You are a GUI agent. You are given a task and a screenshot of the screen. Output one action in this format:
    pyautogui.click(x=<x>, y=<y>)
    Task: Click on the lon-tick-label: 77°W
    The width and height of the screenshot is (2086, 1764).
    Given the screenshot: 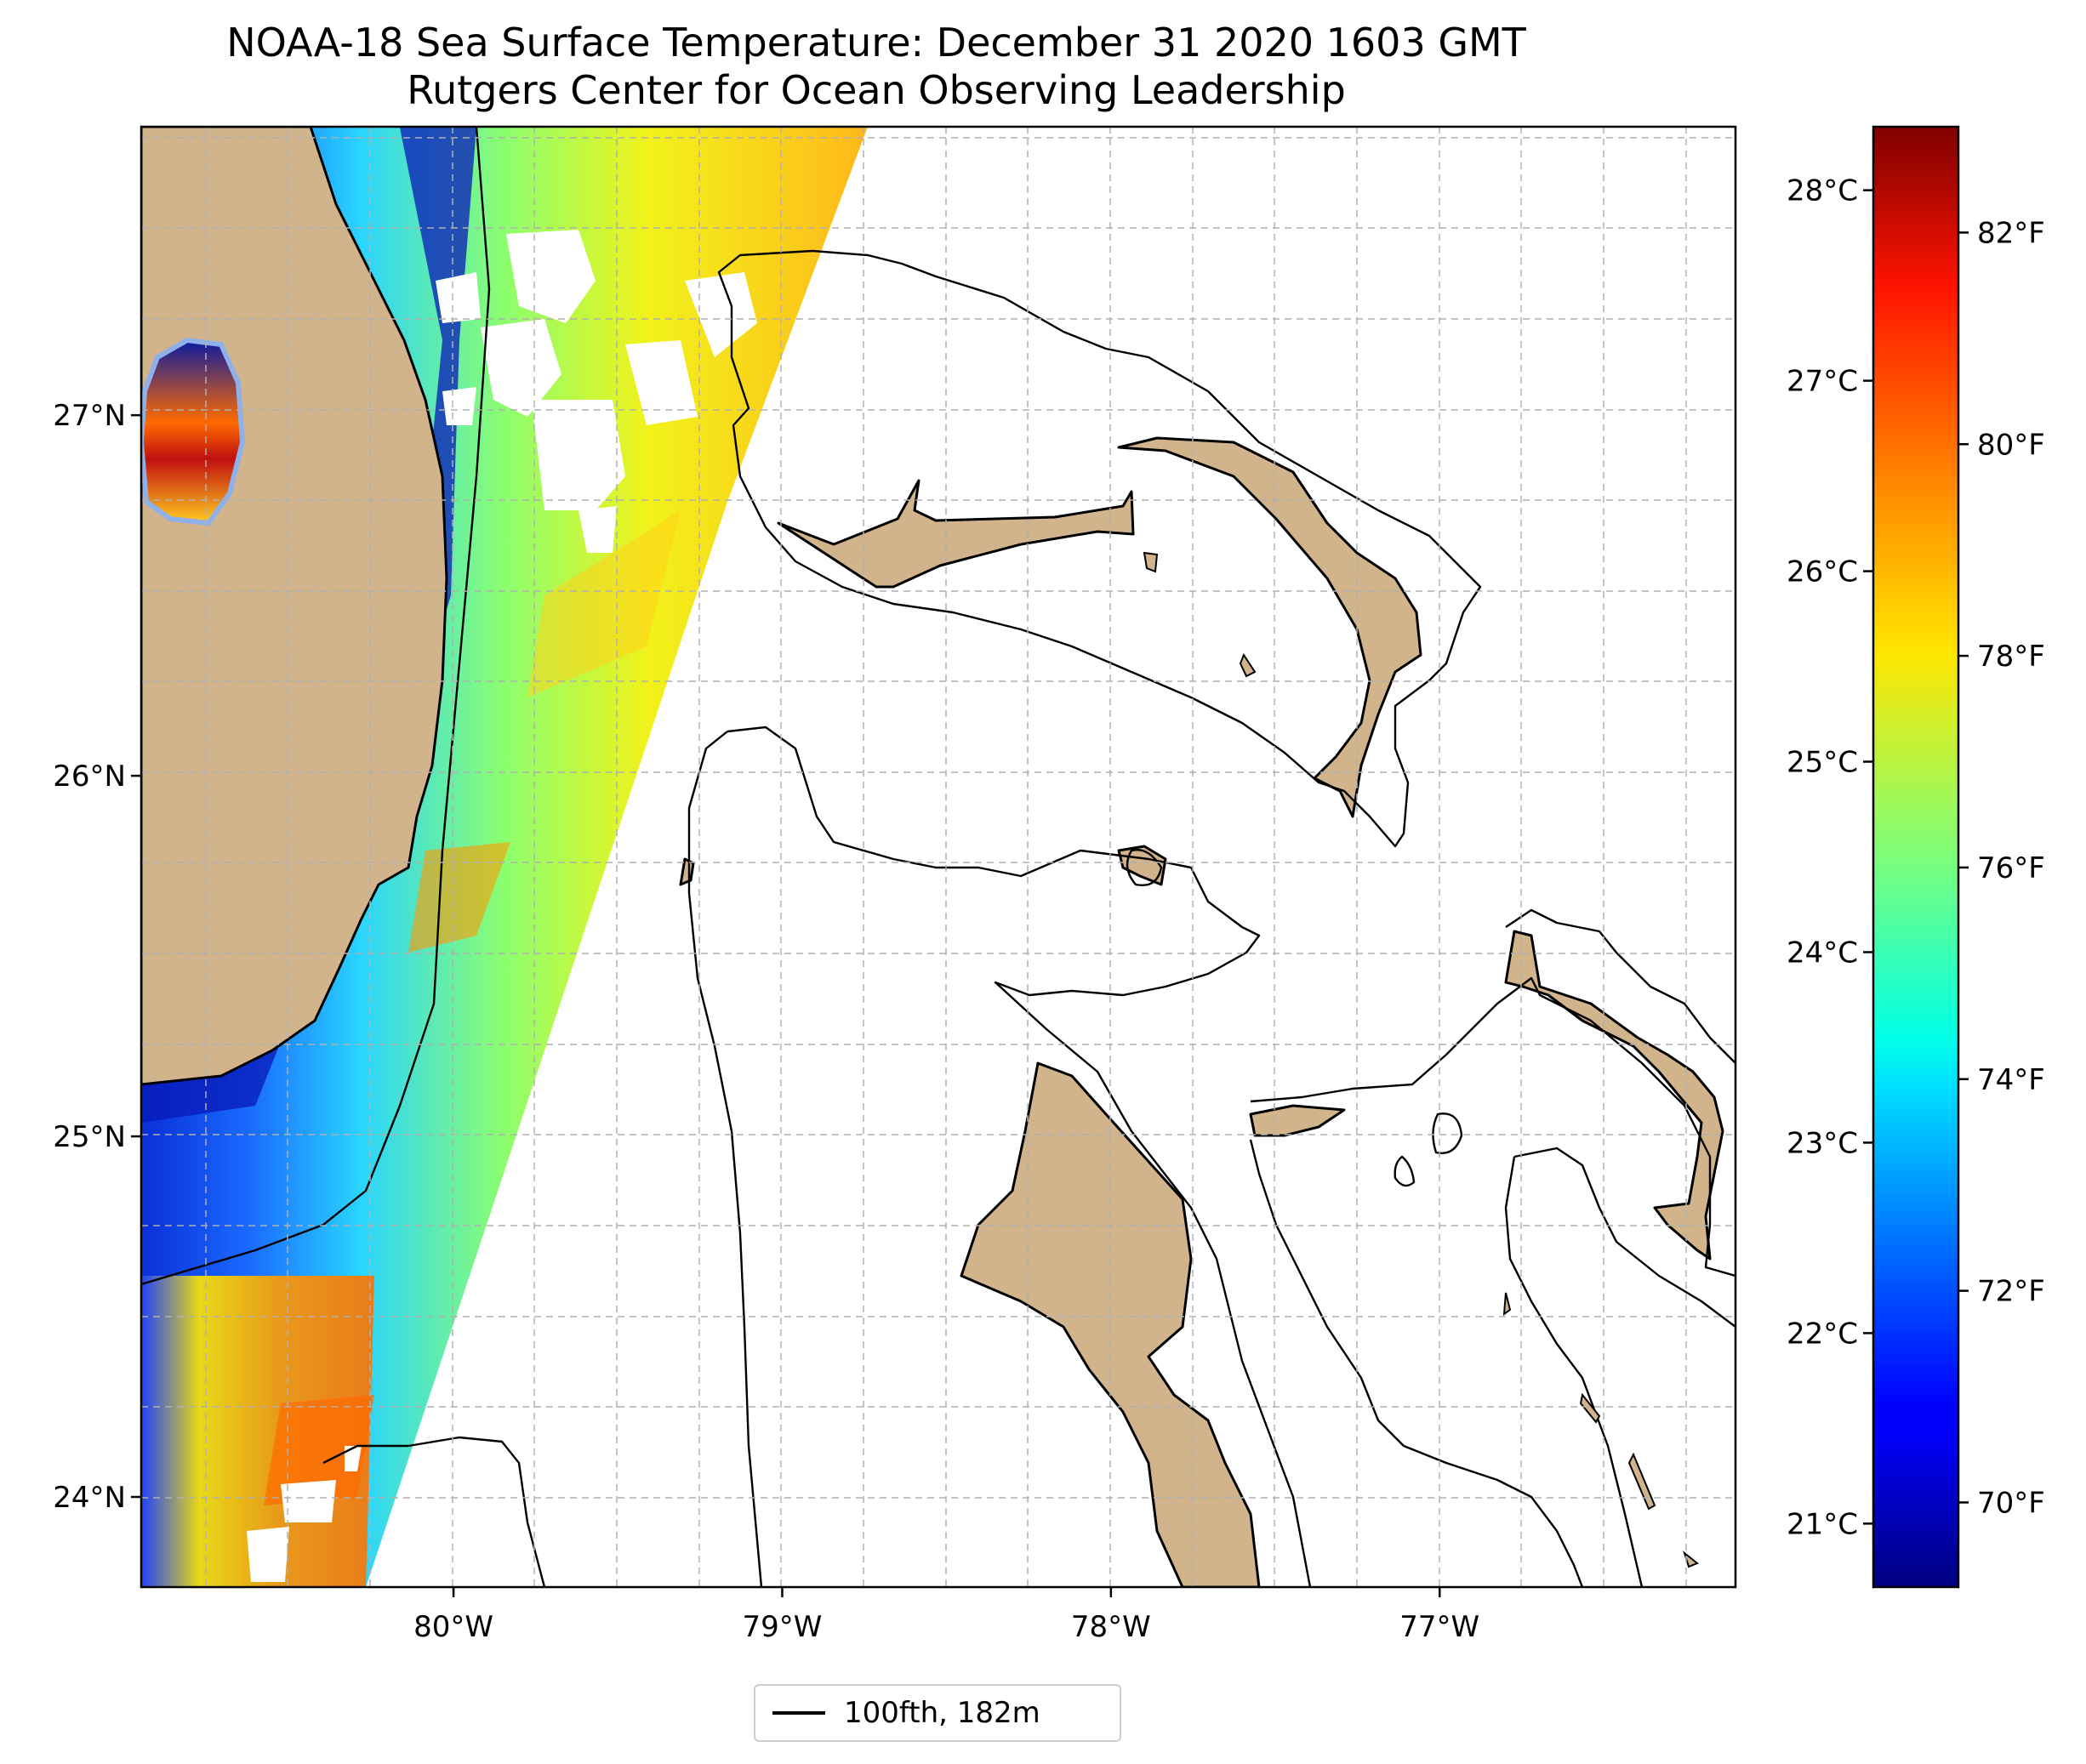 What is the action you would take?
    pyautogui.click(x=1439, y=1627)
    